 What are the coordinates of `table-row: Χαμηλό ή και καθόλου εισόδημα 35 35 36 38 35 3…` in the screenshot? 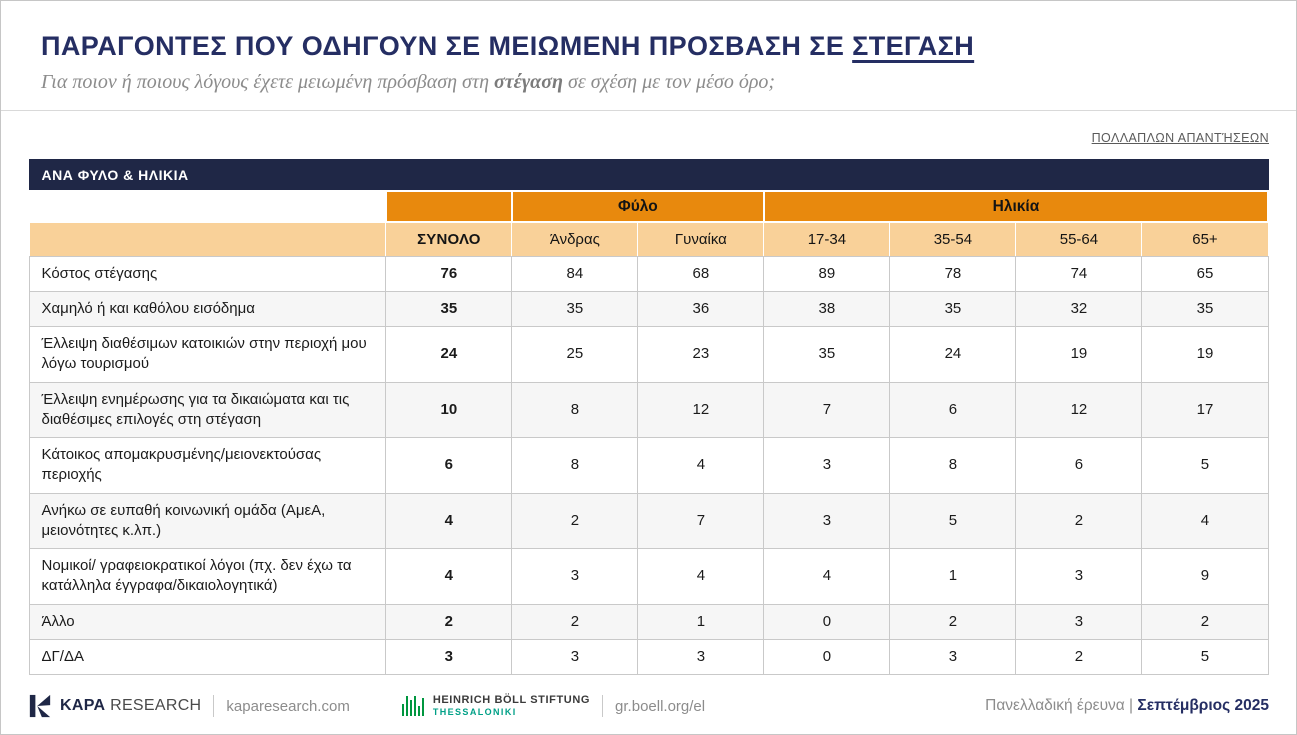 It's located at (648, 309).